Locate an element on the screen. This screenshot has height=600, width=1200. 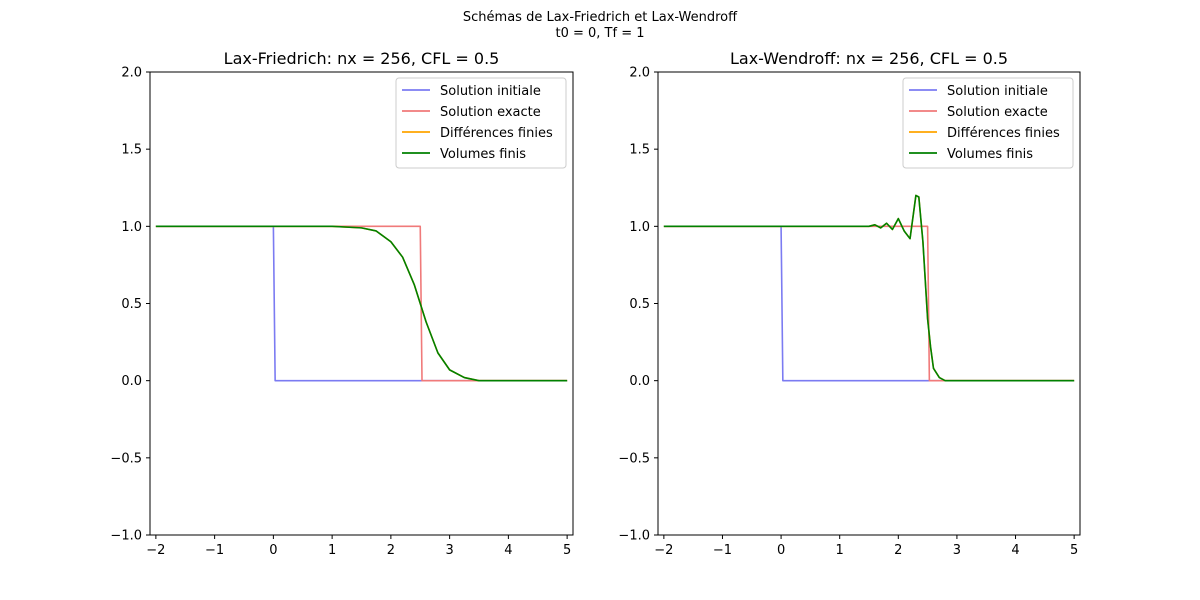
chart-title: Lax-Friedrich: nx = 256, CFL = 0.5 is located at coordinates (362, 58).